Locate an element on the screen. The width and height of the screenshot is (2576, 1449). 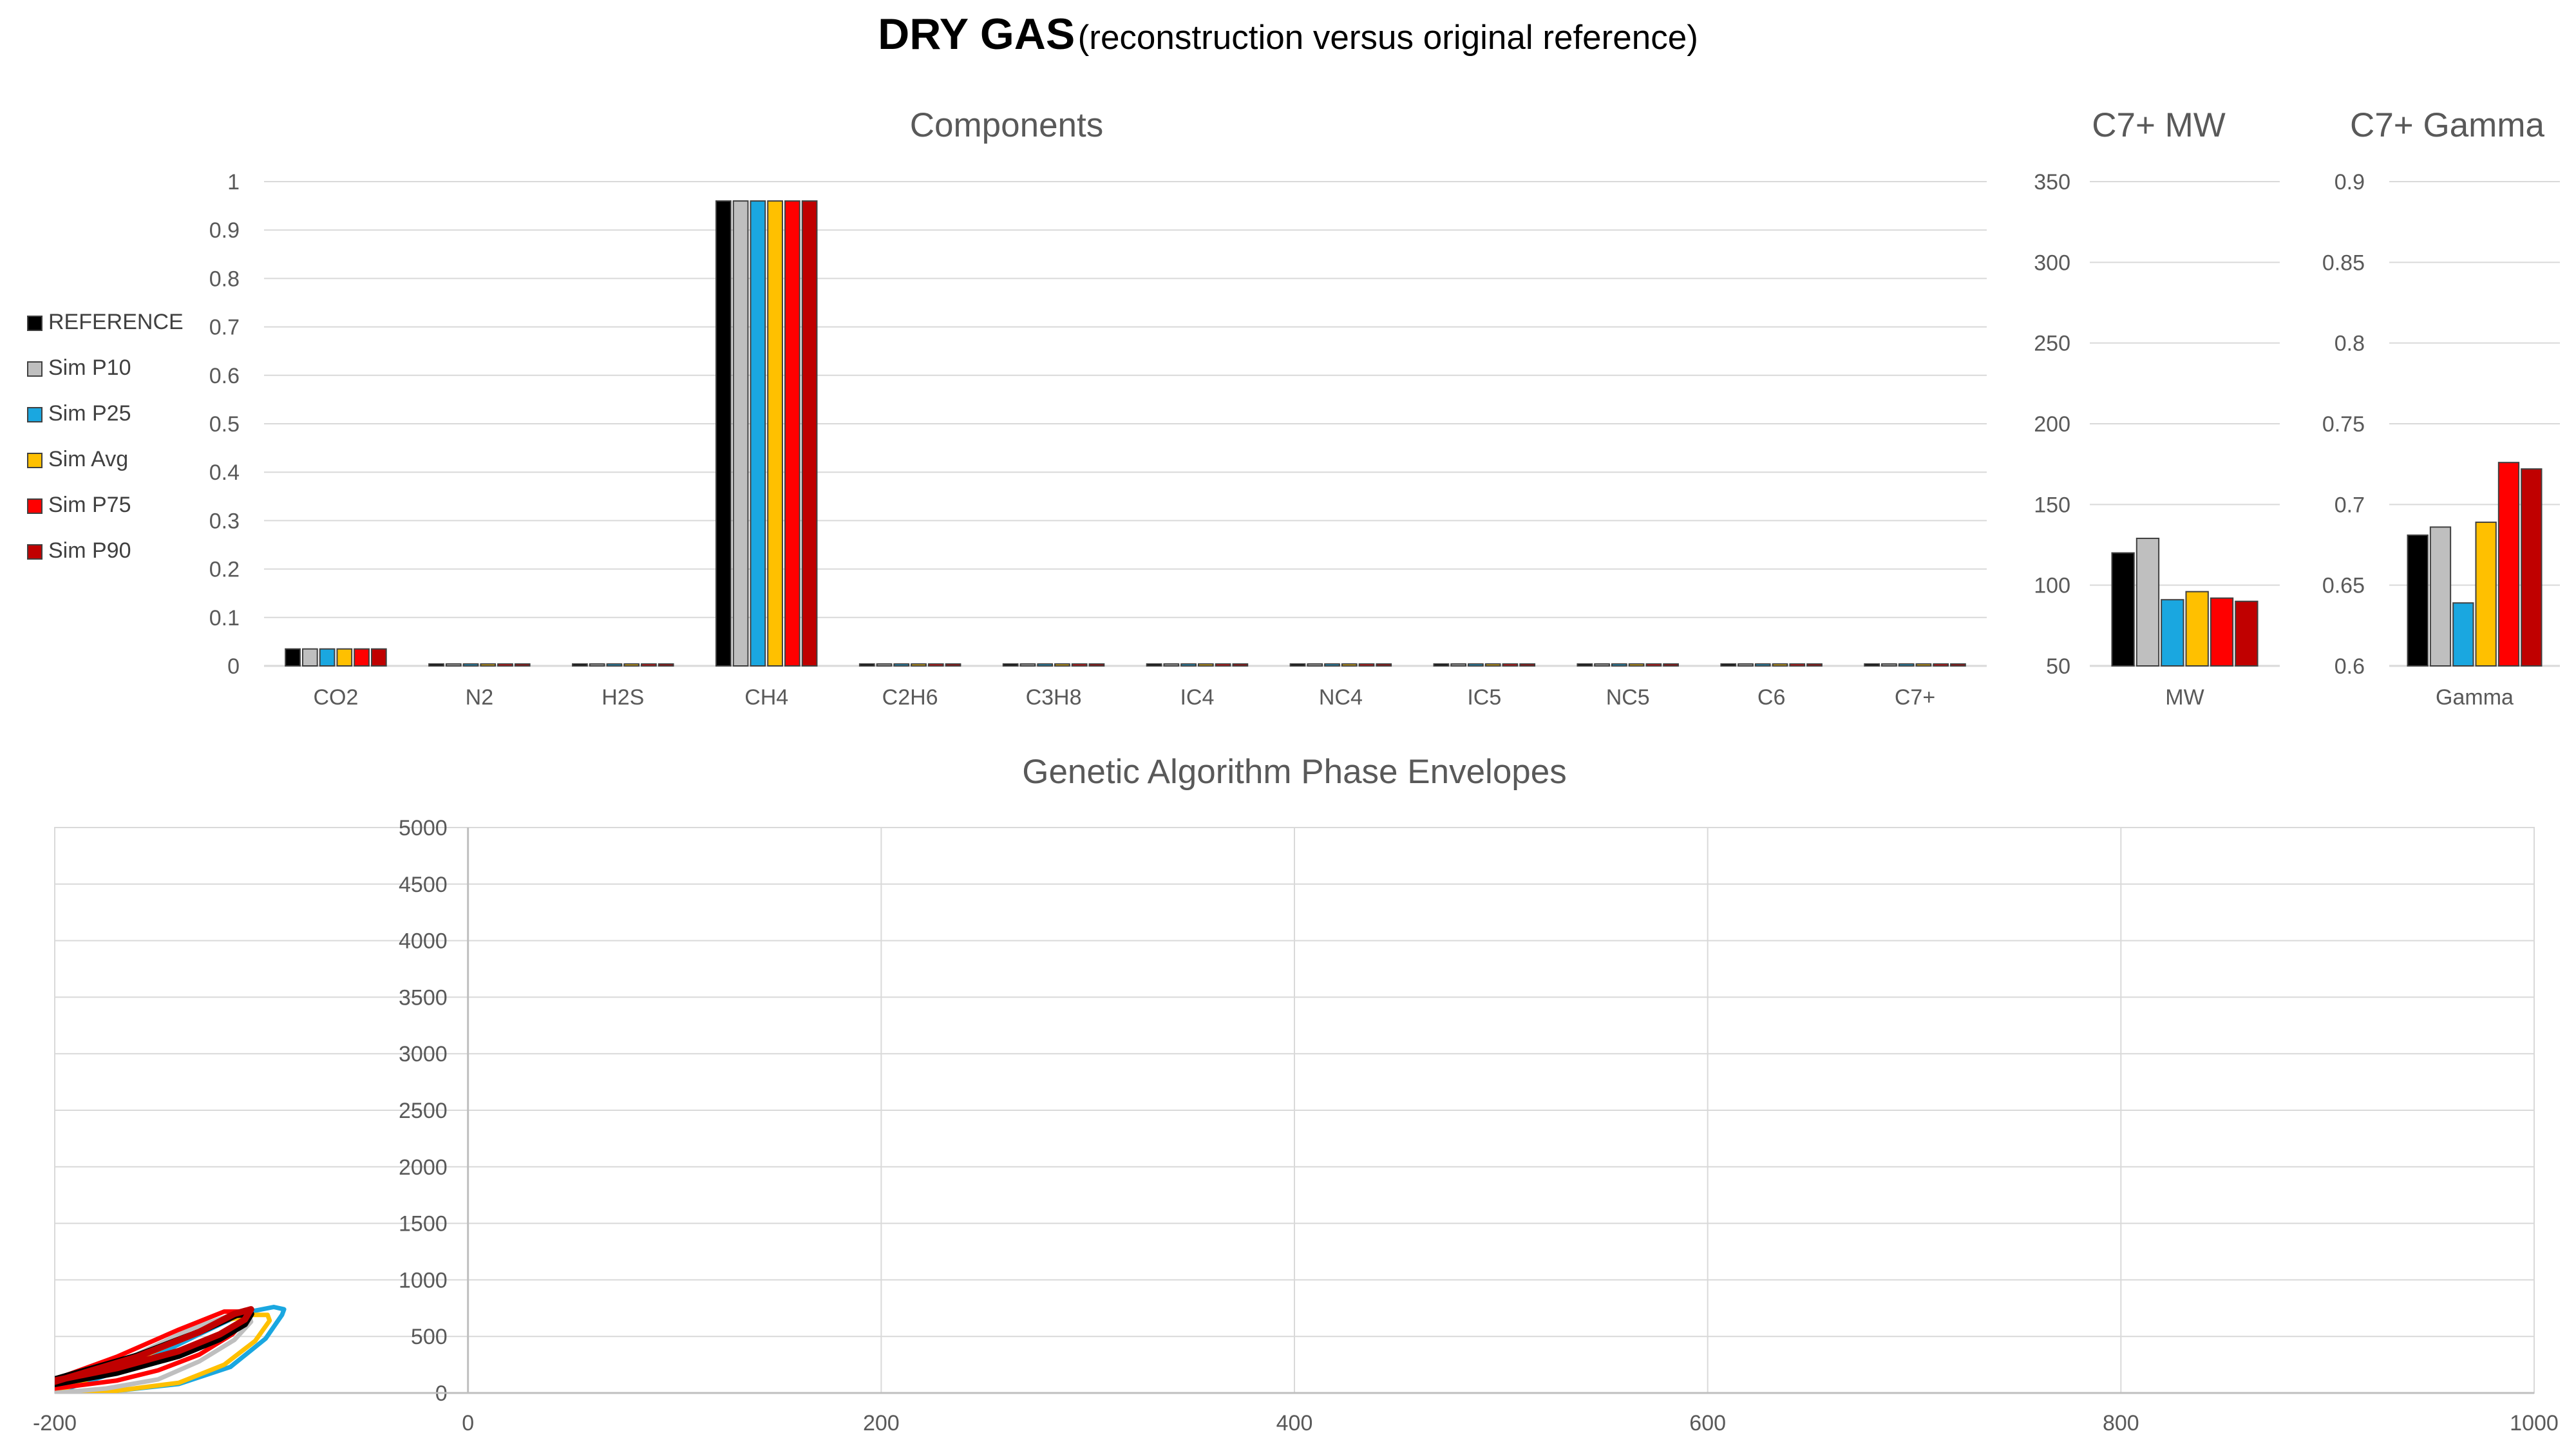
legend-label: Sim P90 is located at coordinates (89, 550).